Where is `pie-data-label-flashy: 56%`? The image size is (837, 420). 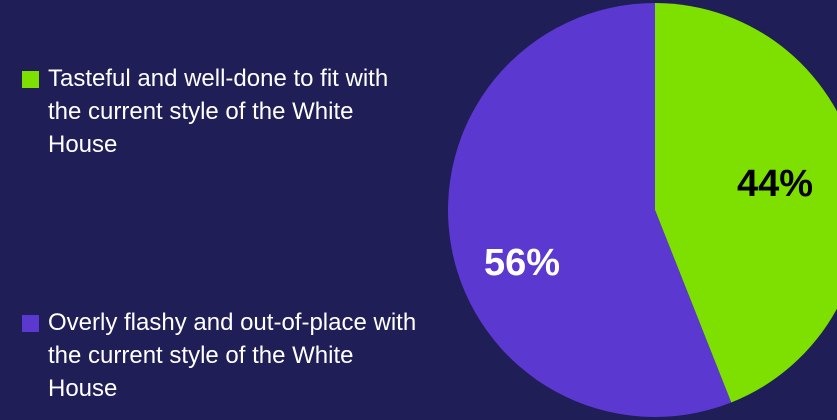
pie-data-label-flashy: 56% is located at coordinates (522, 263).